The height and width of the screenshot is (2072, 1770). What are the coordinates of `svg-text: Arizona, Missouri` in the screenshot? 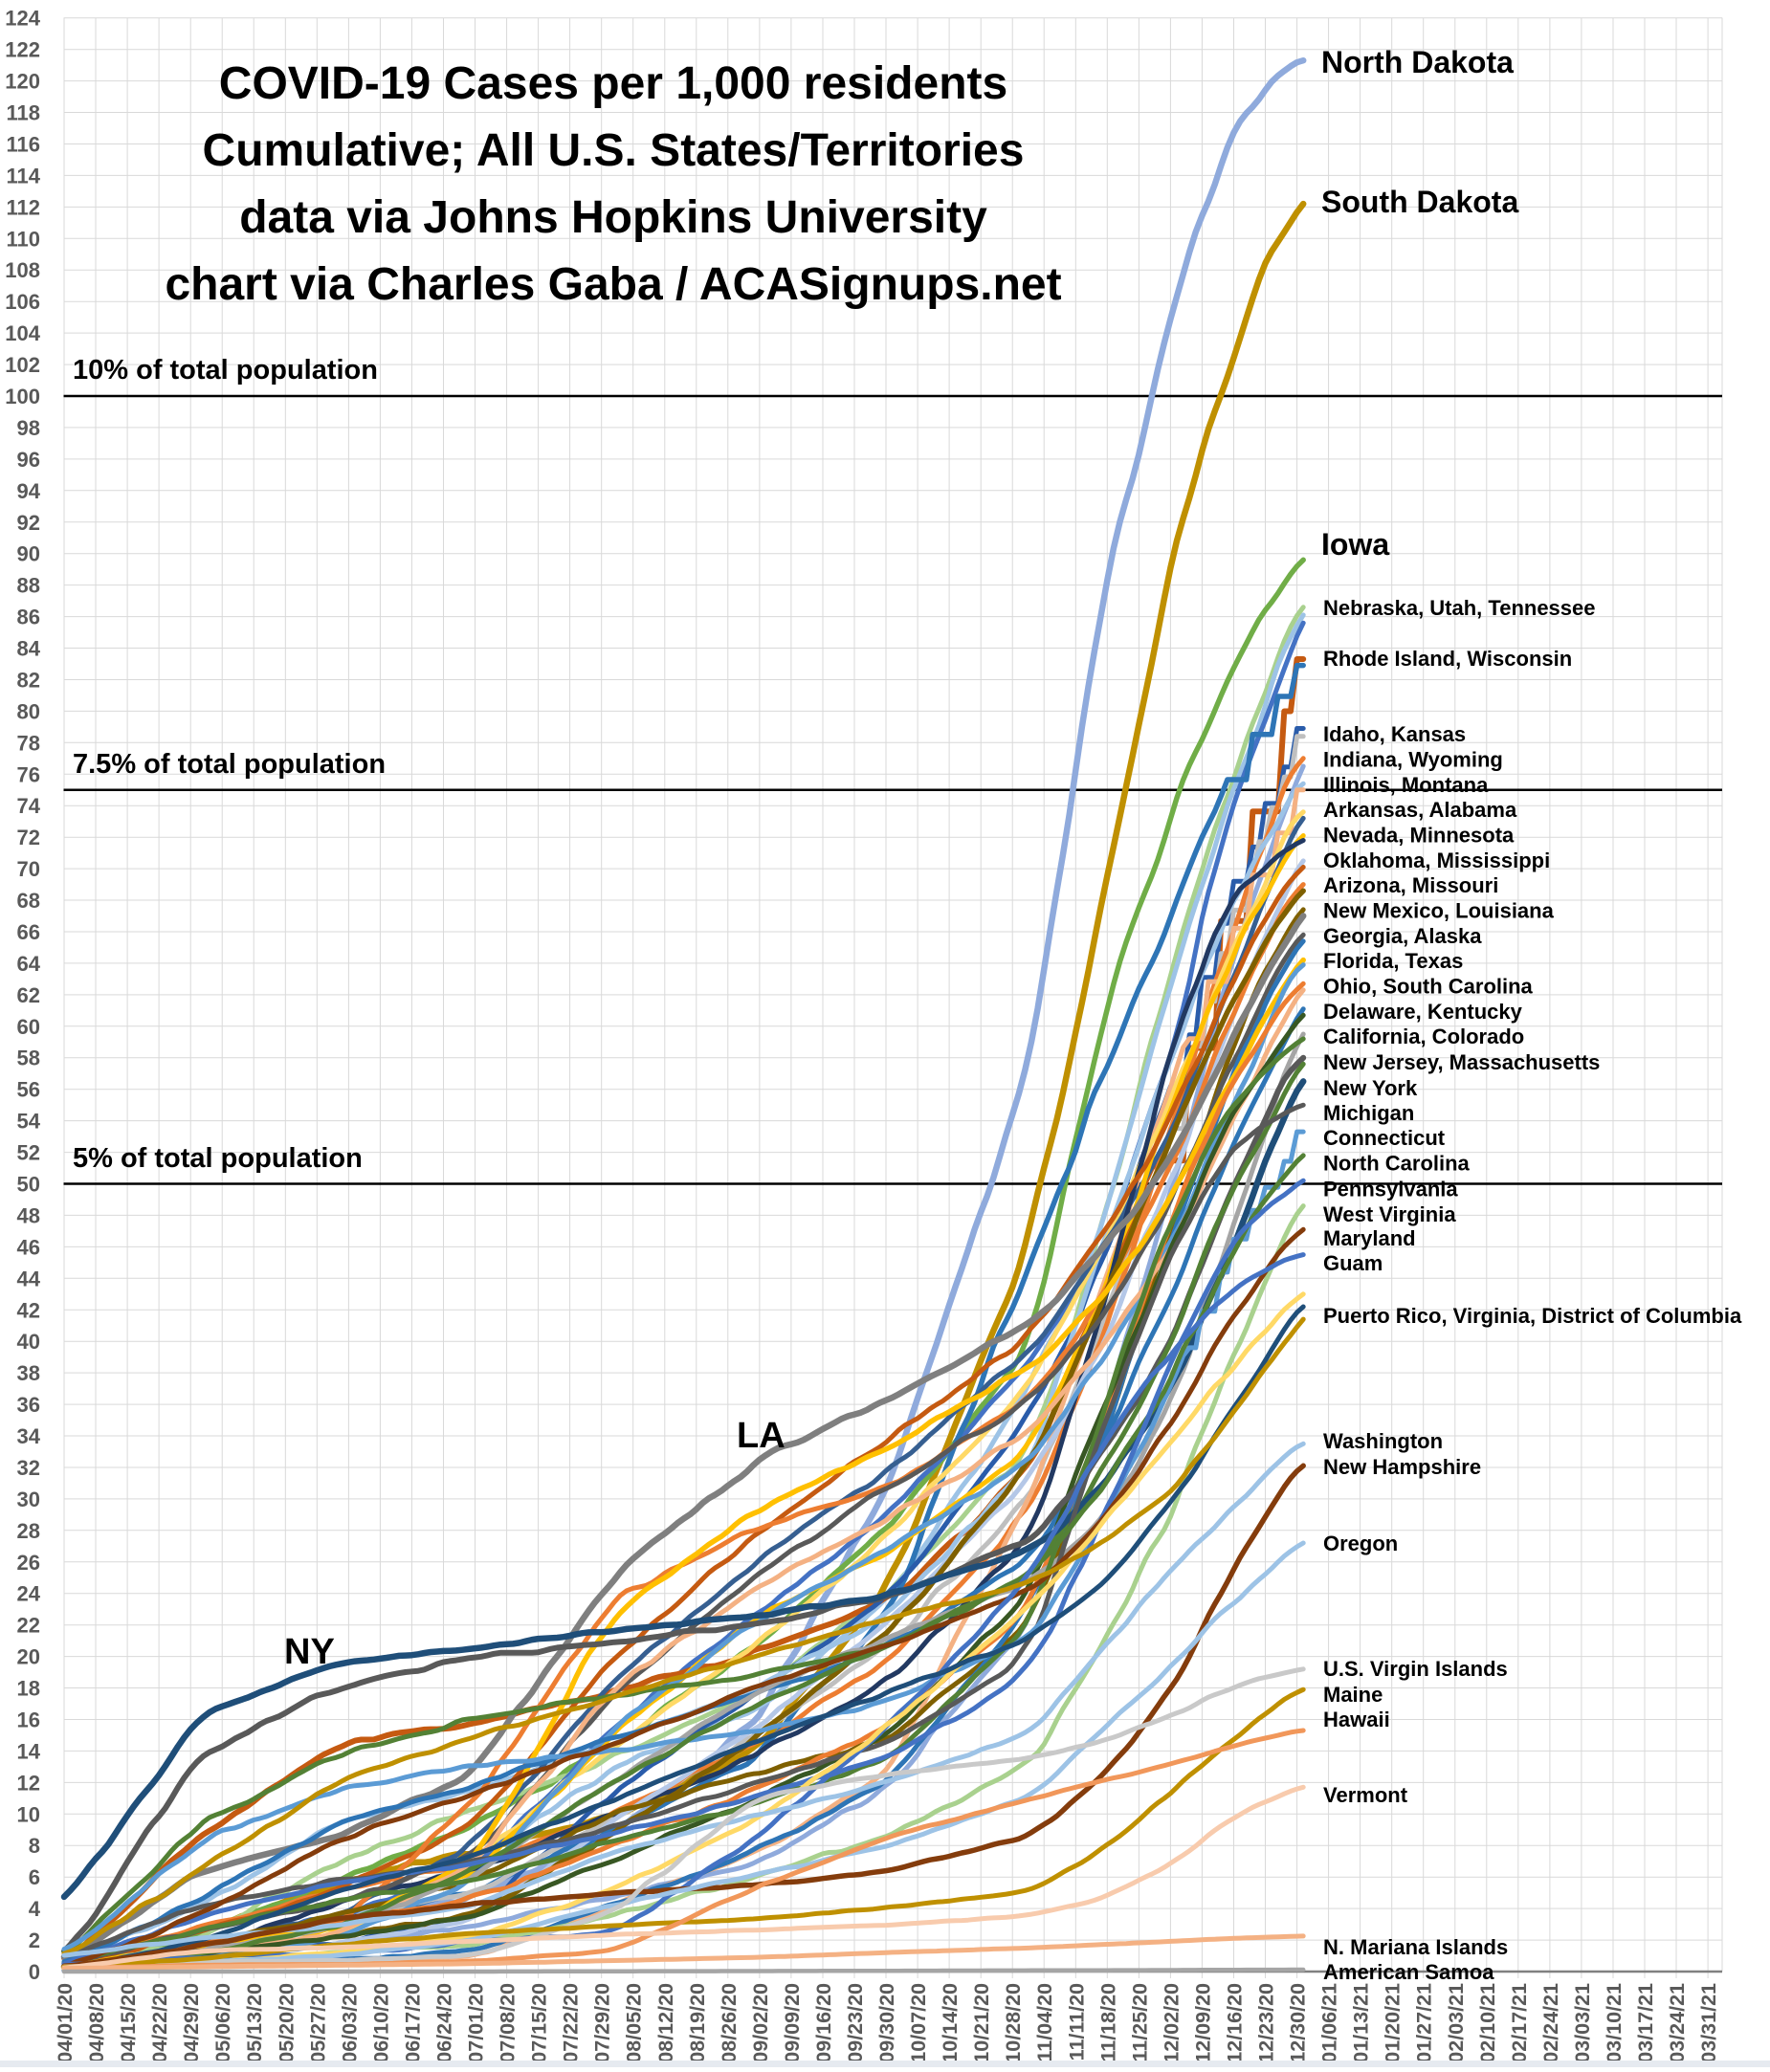 It's located at (1411, 885).